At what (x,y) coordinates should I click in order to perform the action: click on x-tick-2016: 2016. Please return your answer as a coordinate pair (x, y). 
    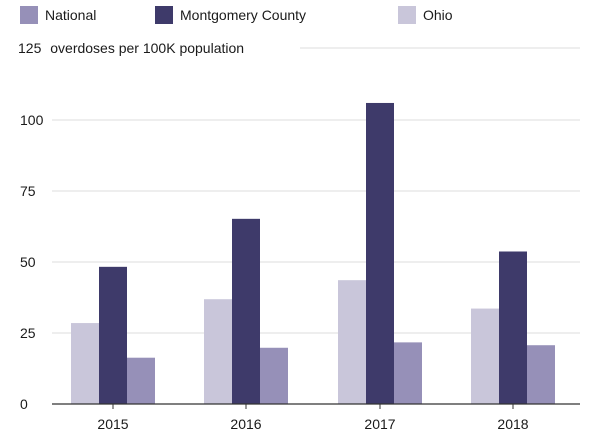
    Looking at the image, I should click on (245, 424).